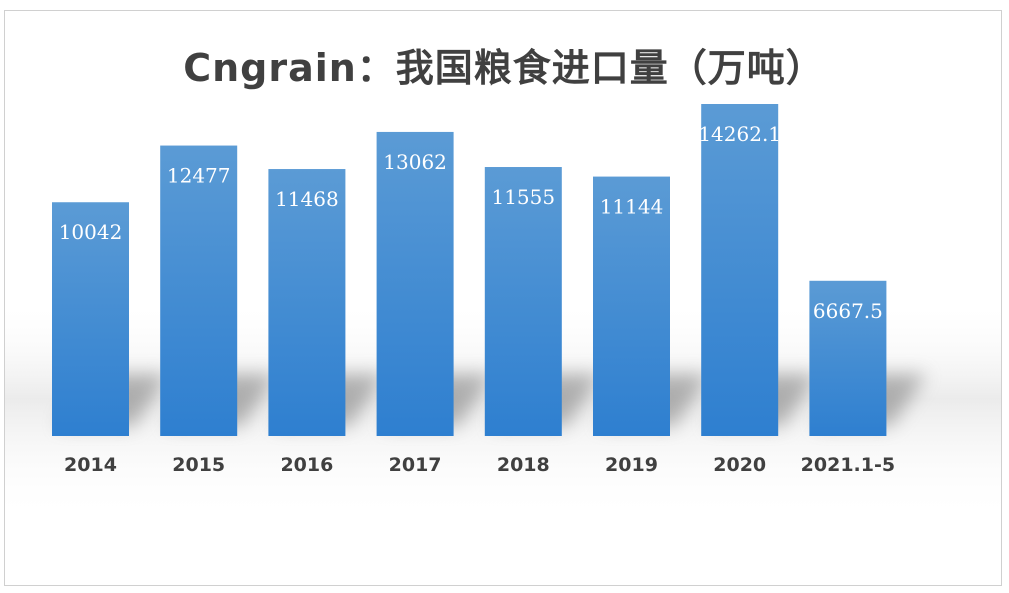 This screenshot has width=1009, height=593. Describe the element at coordinates (848, 311) in the screenshot. I see `data-label-2021.1-5: 6667.5` at that location.